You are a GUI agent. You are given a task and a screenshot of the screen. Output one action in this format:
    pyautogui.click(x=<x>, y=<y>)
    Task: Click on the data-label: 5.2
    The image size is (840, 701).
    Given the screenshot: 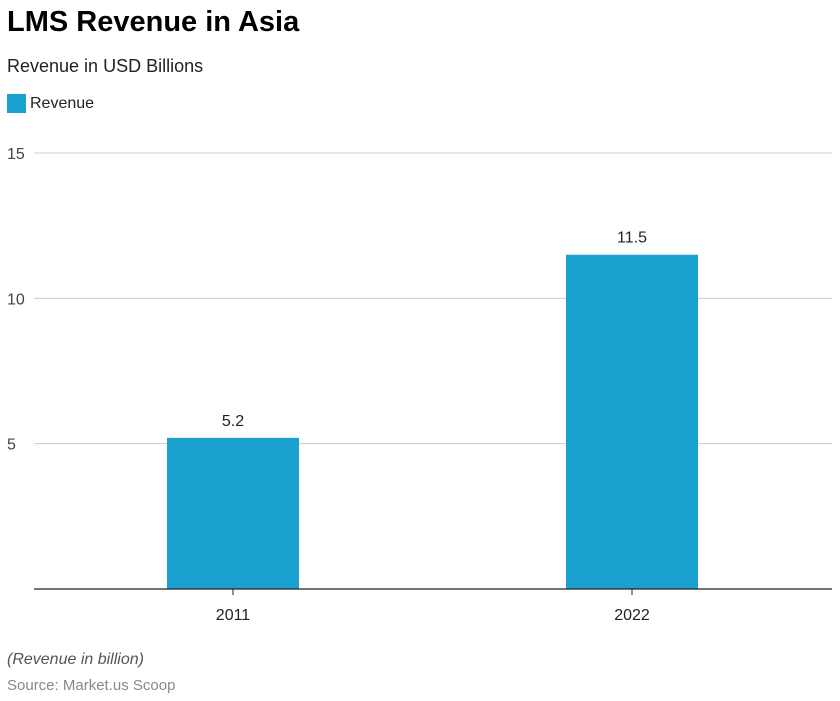 What is the action you would take?
    pyautogui.click(x=233, y=421)
    